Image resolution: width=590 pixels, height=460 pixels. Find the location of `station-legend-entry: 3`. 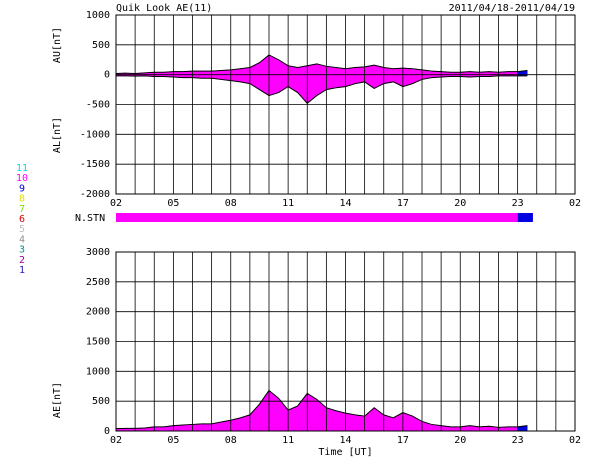

station-legend-entry: 3 is located at coordinates (22, 250).